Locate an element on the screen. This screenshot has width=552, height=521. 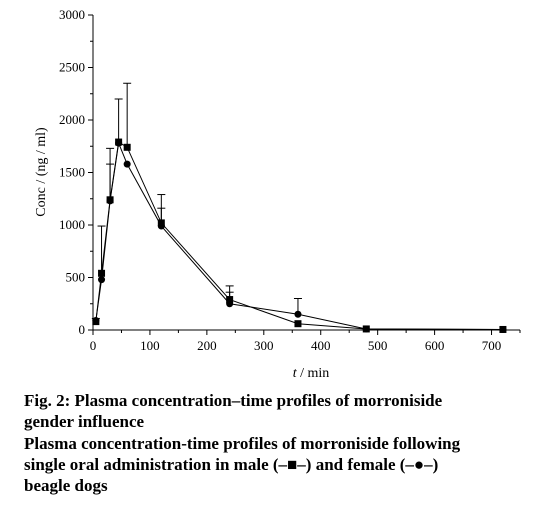
y-tick-label: 3000 is located at coordinates (72, 14).